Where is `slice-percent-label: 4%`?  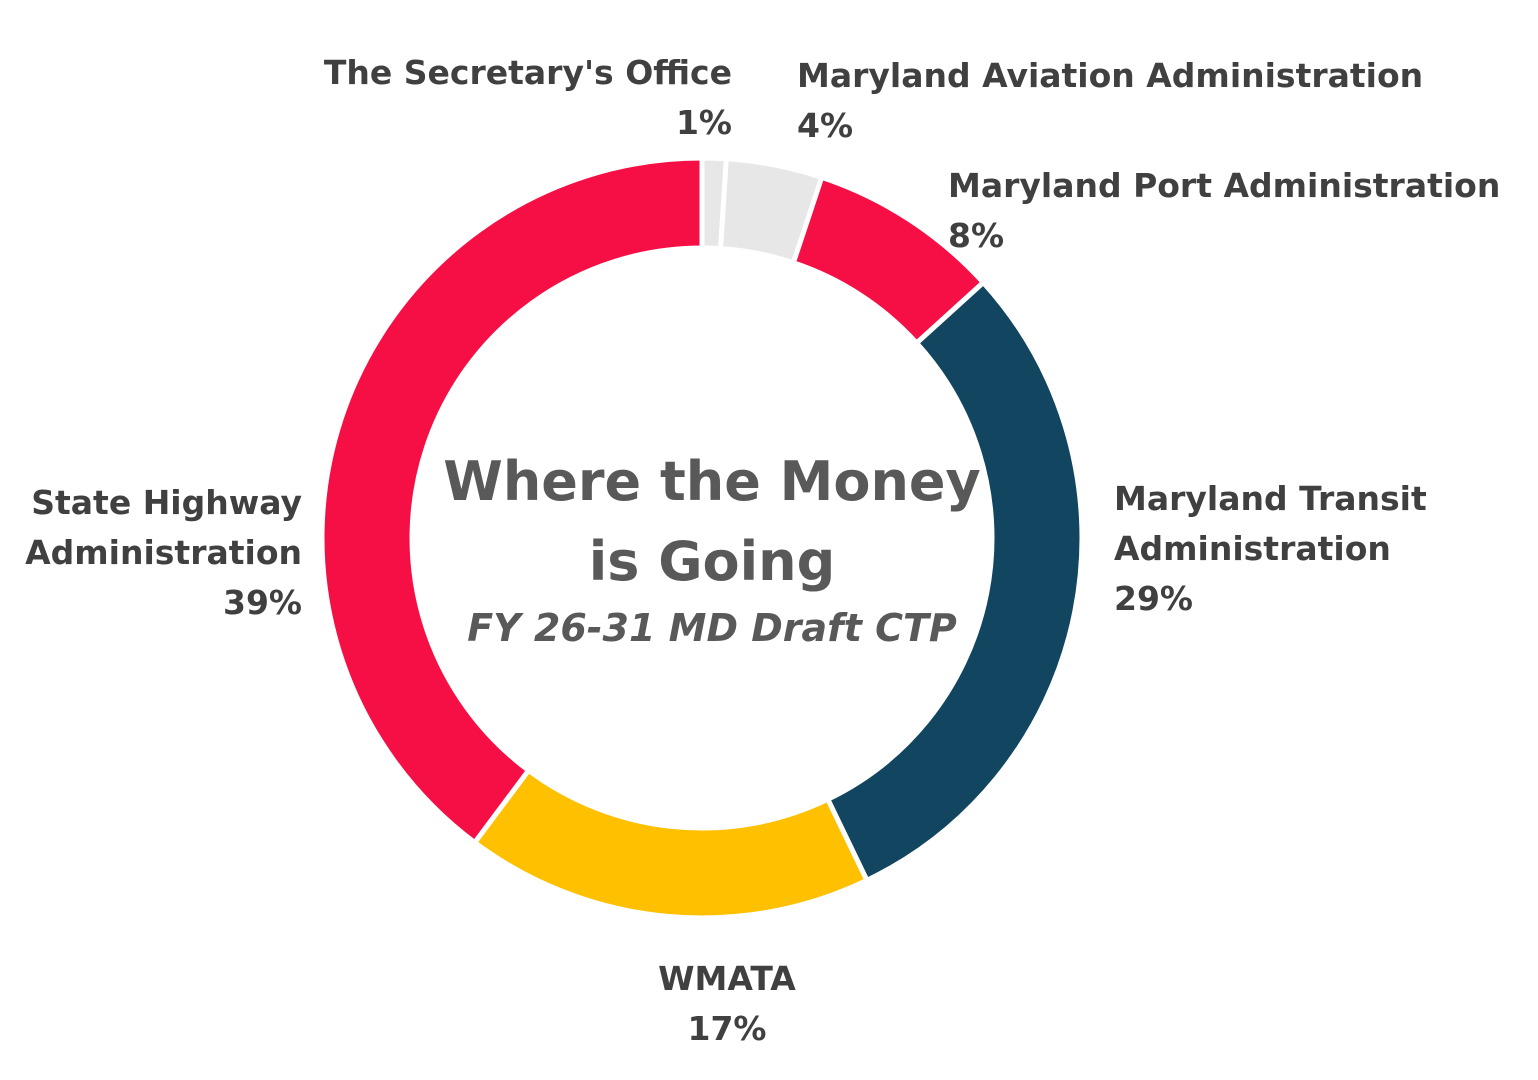 slice-percent-label: 4% is located at coordinates (825, 125).